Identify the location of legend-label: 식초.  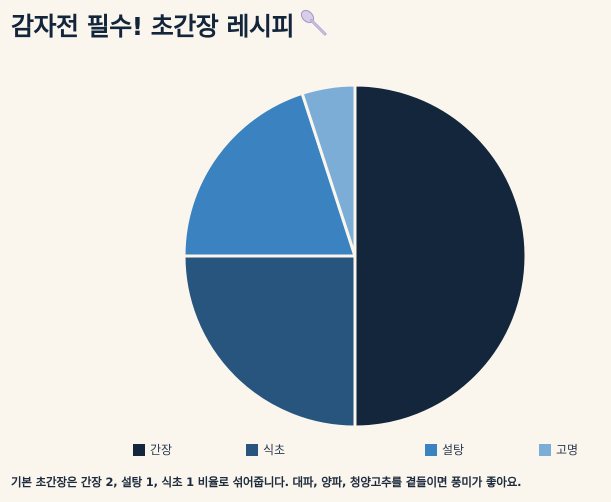
(274, 450).